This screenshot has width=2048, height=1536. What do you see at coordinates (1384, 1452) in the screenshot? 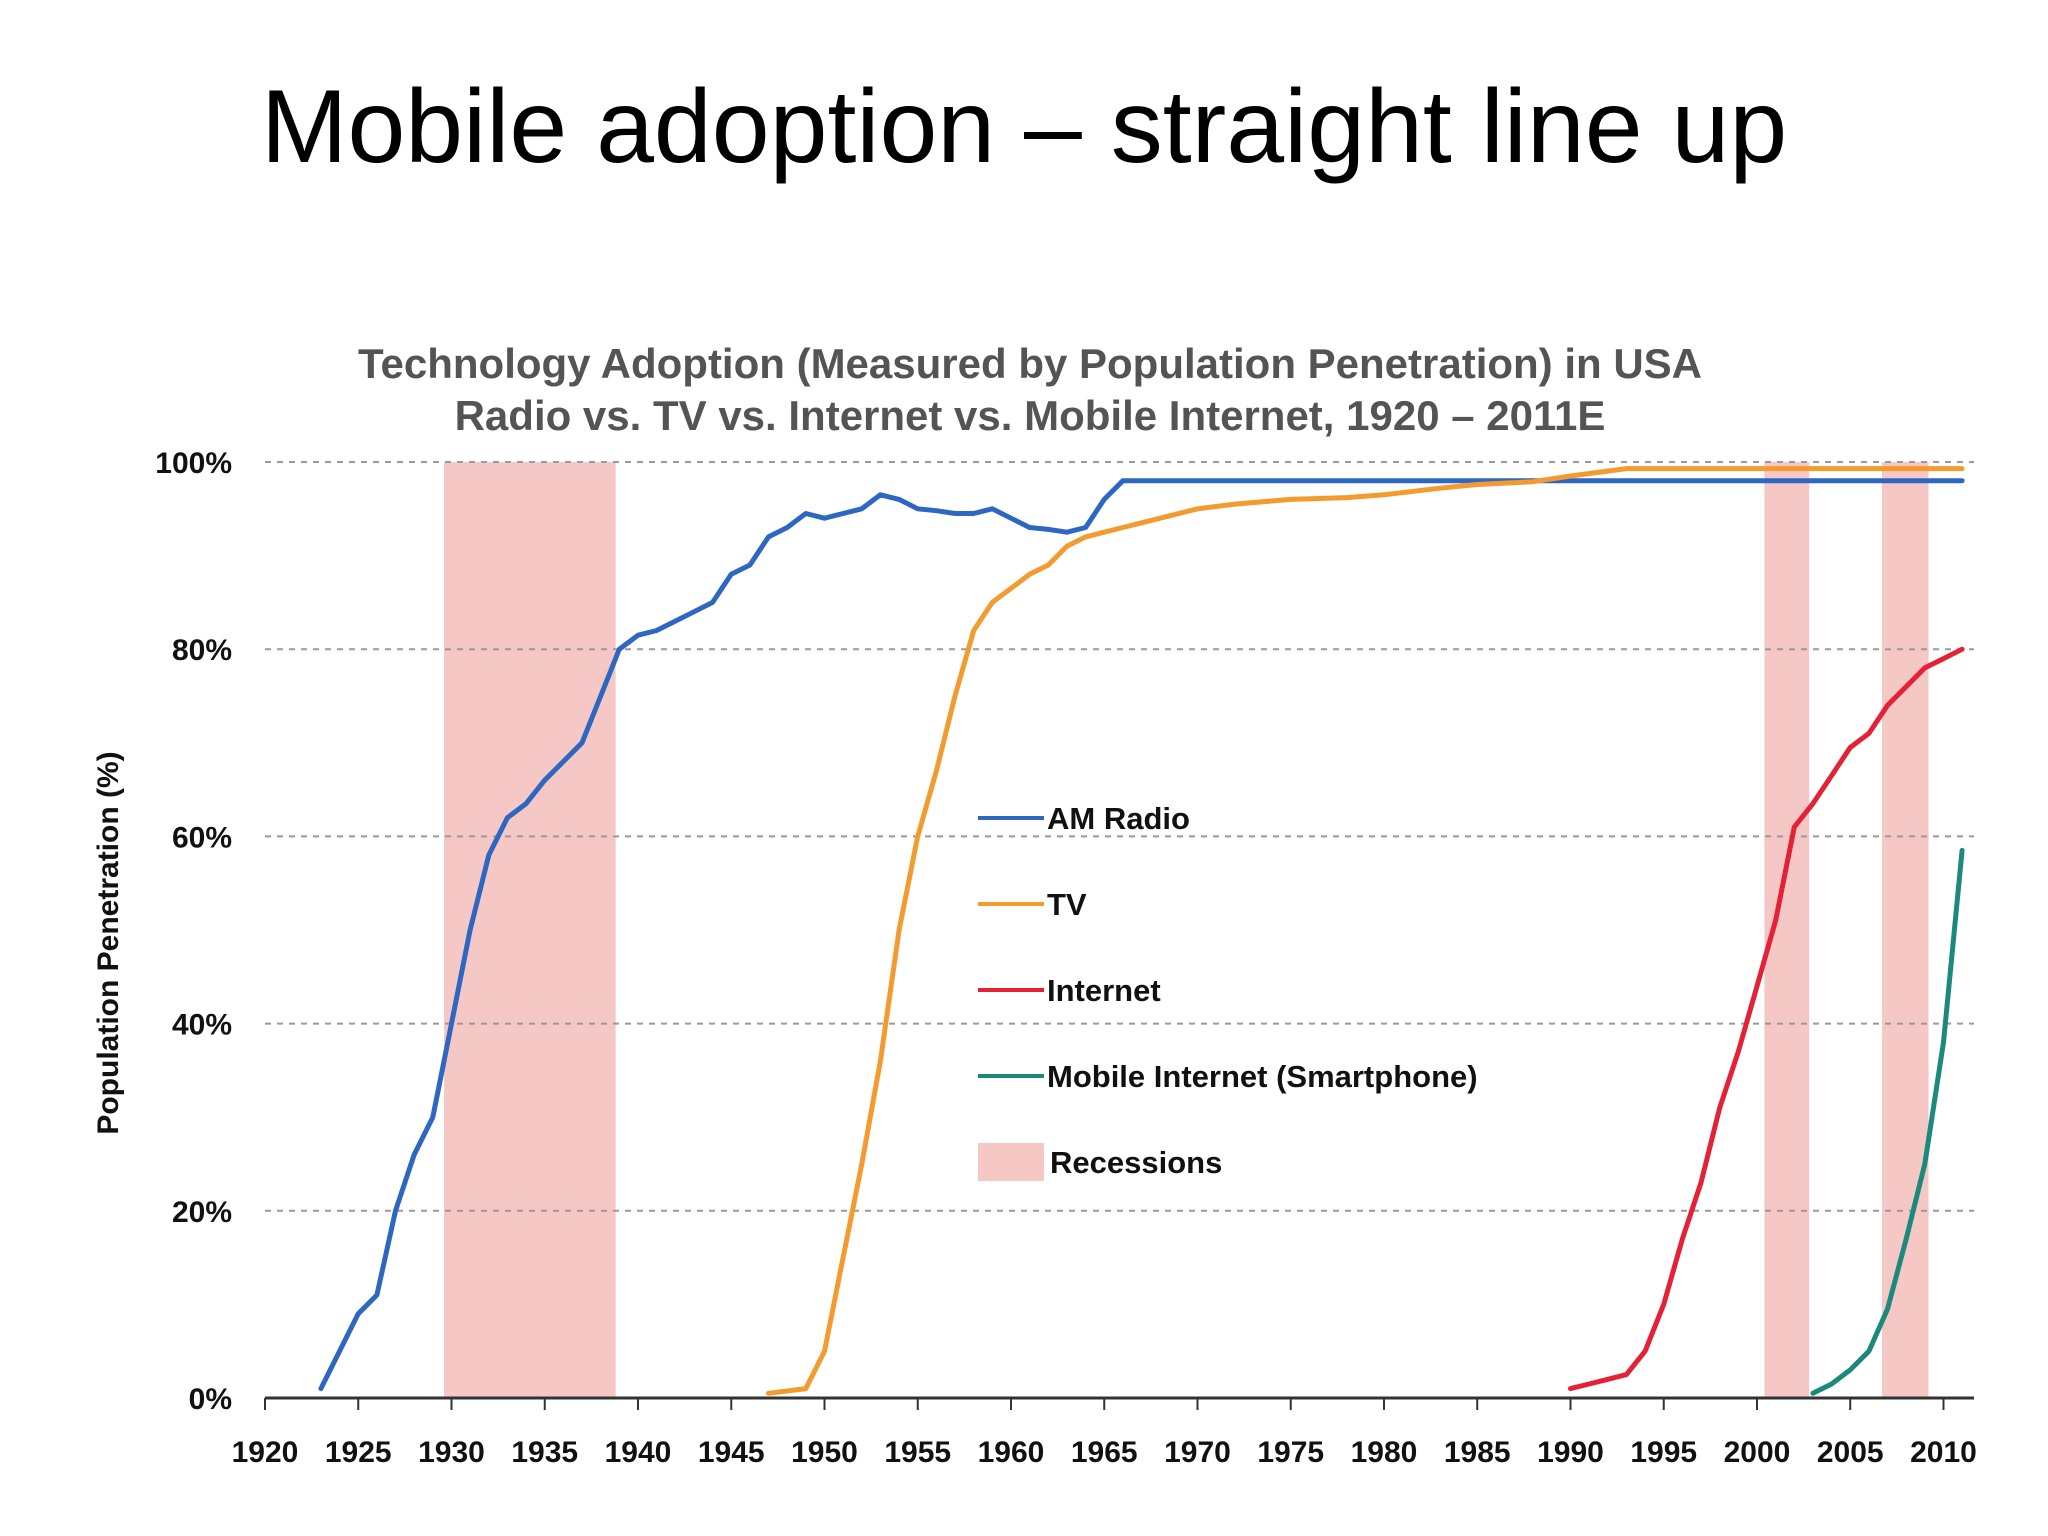
I see `x-tick-label: 1980` at bounding box center [1384, 1452].